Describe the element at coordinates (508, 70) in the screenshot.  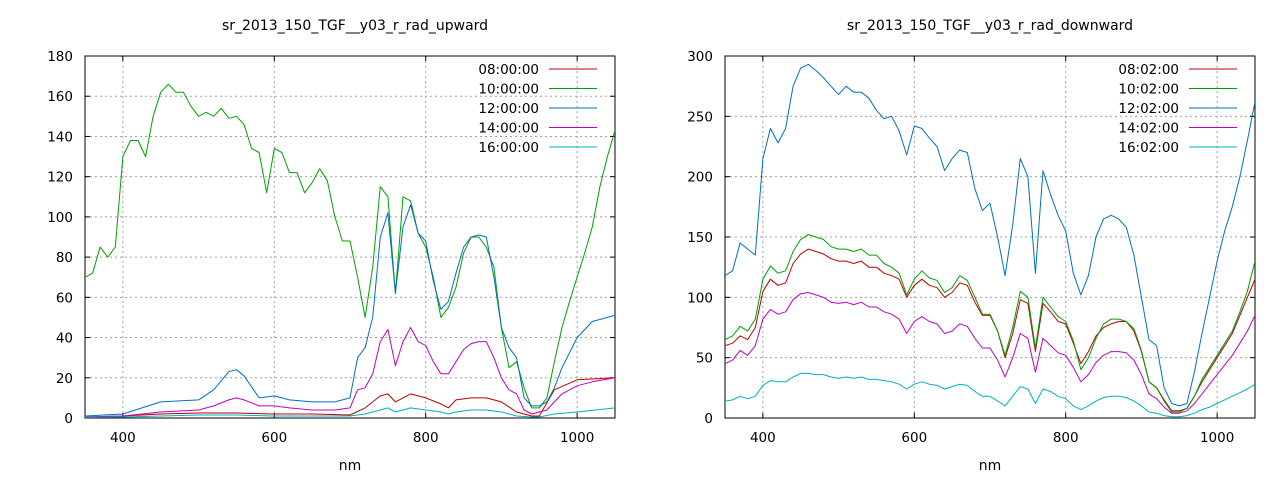
I see `legend-label: 08:00:00` at that location.